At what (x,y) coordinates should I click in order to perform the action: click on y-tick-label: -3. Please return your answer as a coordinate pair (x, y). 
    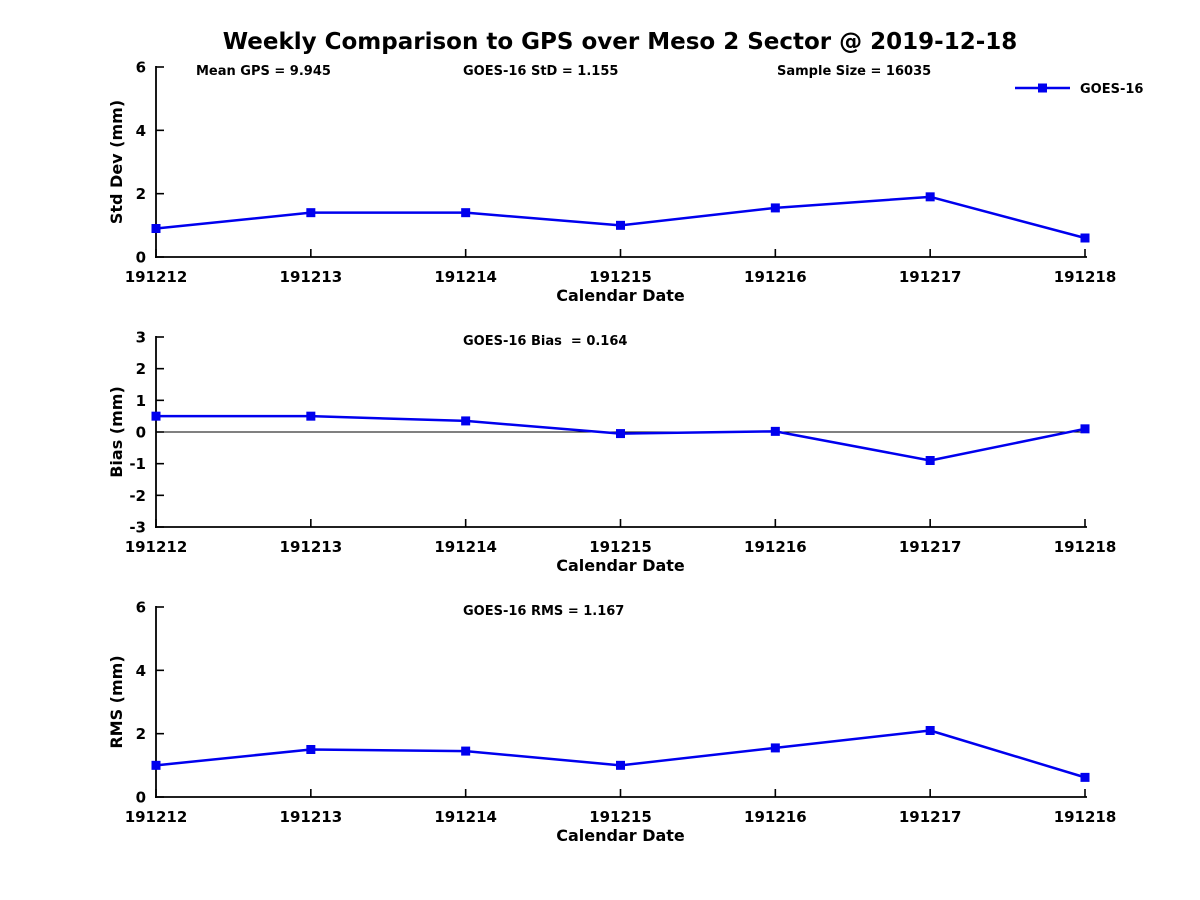
    Looking at the image, I should click on (137, 528).